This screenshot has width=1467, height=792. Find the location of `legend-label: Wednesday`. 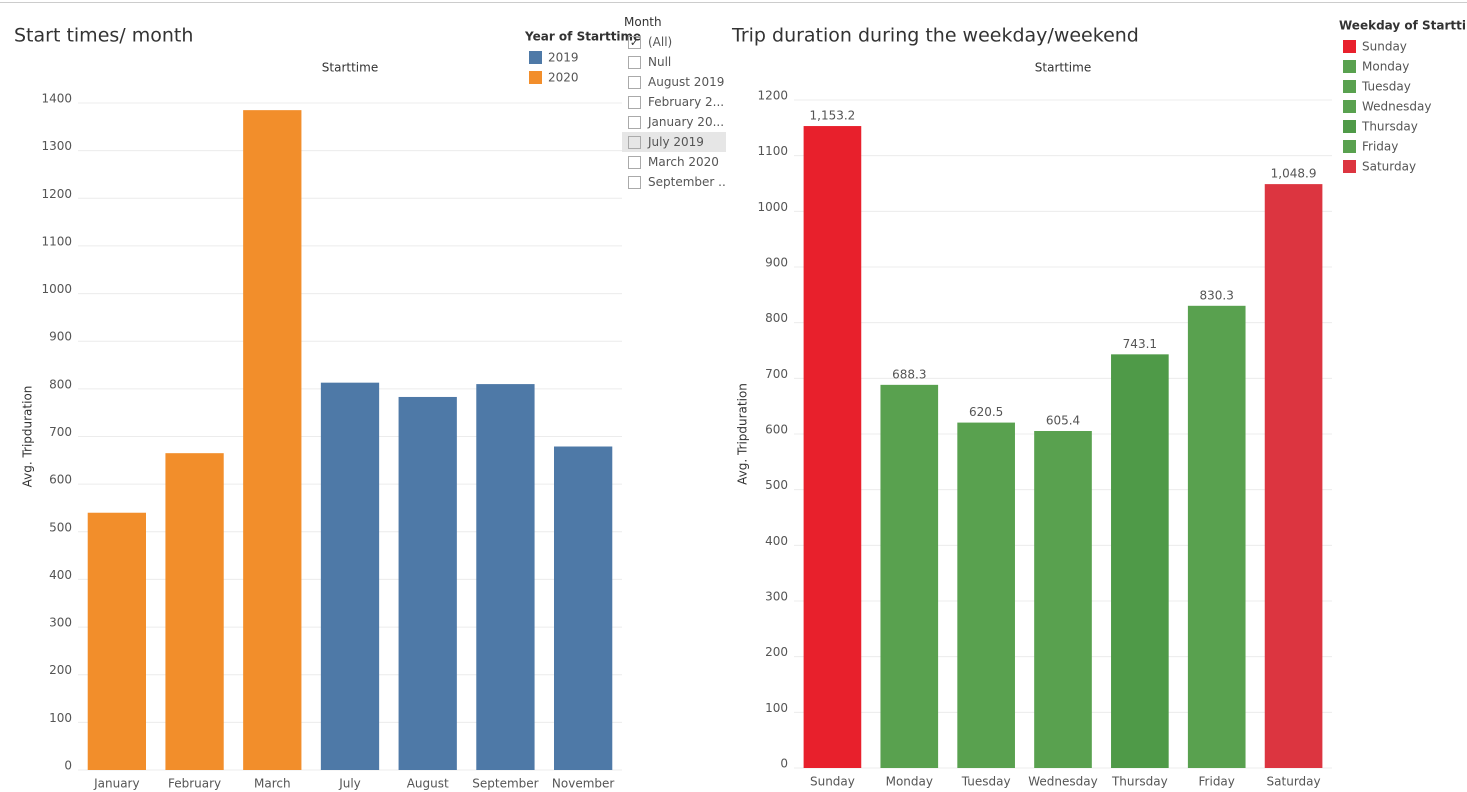

legend-label: Wednesday is located at coordinates (1396, 107).